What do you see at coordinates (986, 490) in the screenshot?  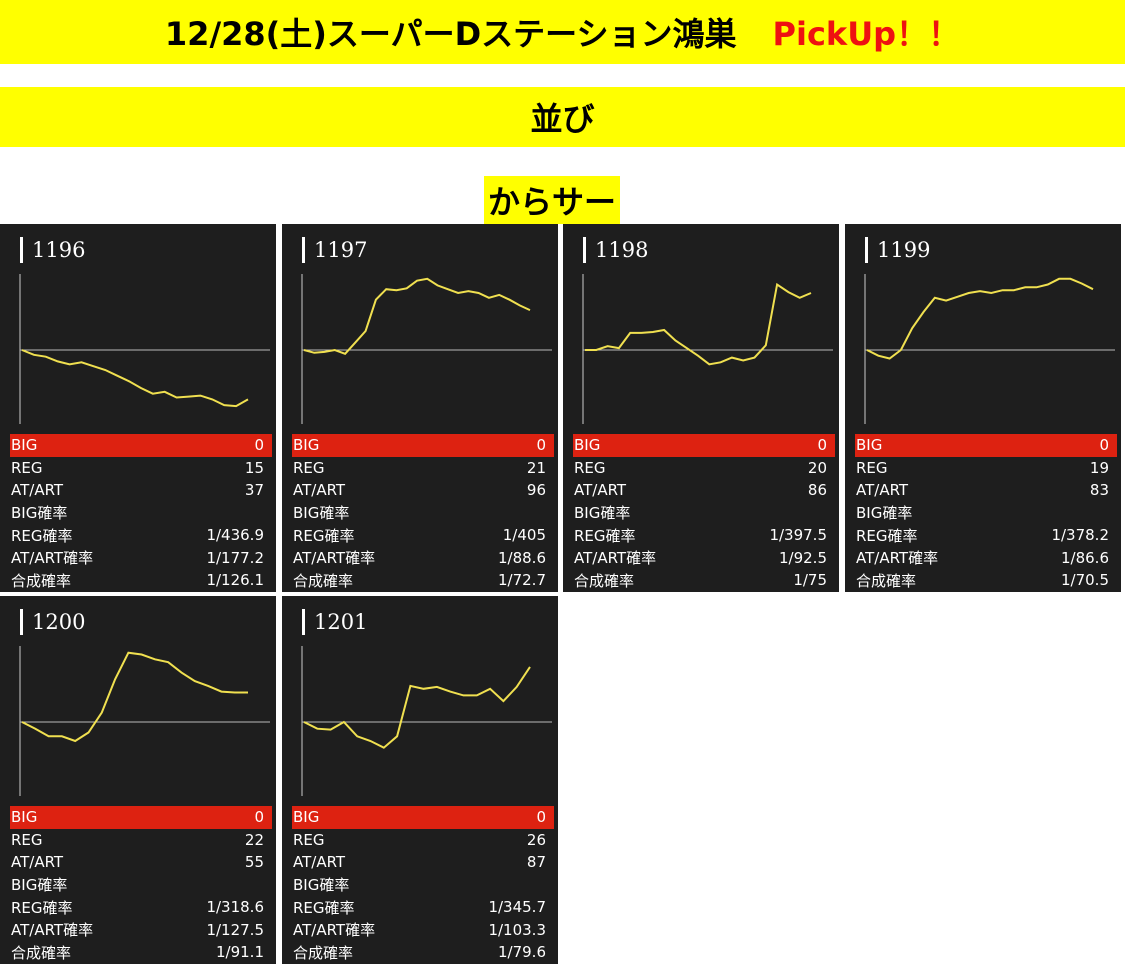 I see `stat-row-atart: AT/ART 83` at bounding box center [986, 490].